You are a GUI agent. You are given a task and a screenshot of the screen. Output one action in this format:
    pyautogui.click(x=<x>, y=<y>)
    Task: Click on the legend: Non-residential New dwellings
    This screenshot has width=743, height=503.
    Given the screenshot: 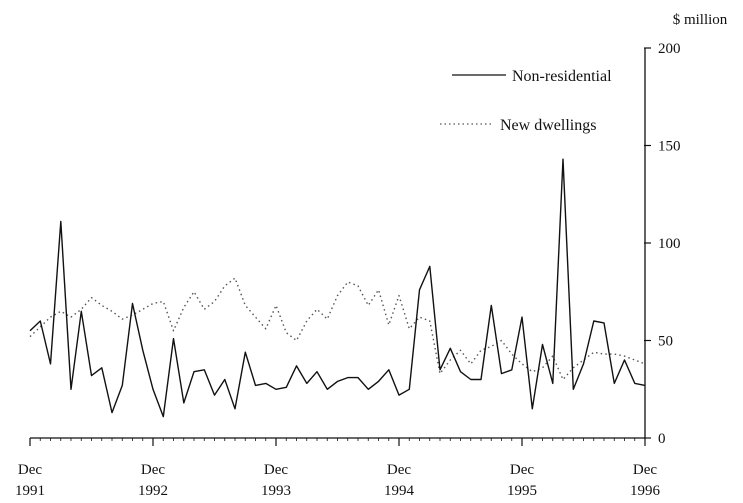 What is the action you would take?
    pyautogui.click(x=526, y=101)
    